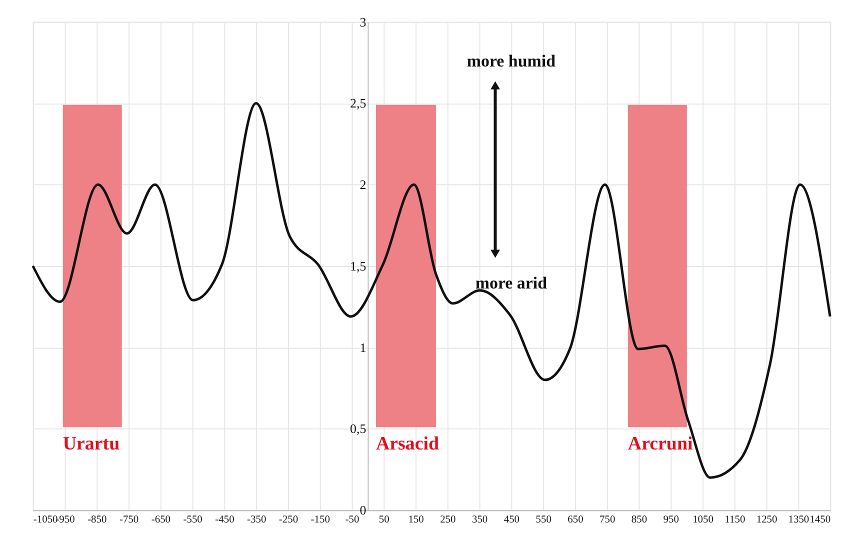 The image size is (852, 553). I want to click on x-tick-label: 1250, so click(767, 520).